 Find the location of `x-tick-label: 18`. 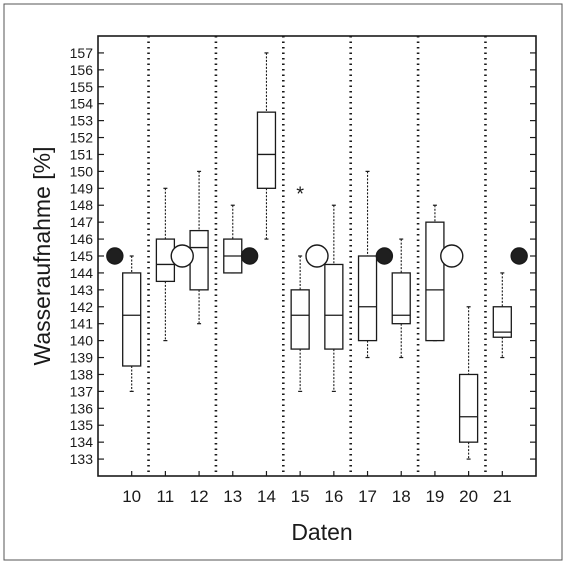

x-tick-label: 18 is located at coordinates (401, 496).